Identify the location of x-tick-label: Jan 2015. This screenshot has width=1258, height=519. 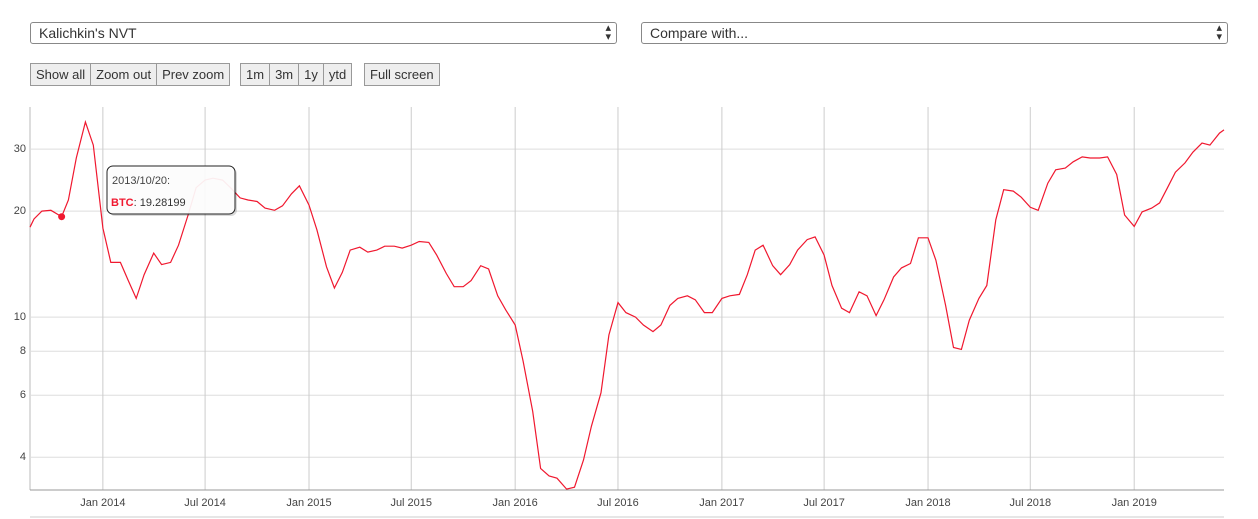
(308, 503).